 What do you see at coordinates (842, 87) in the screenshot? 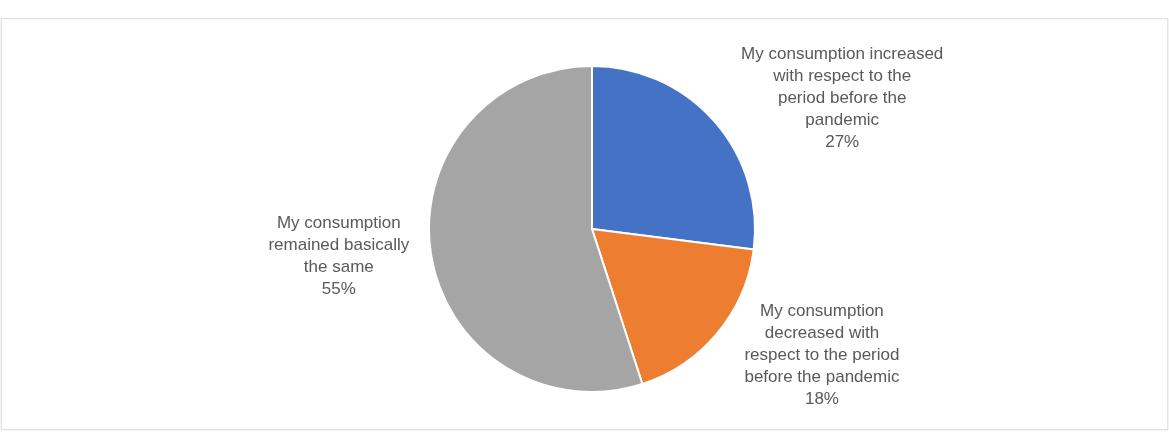
I see `slice-label: My consumption increased with respect to the period before the pandemic` at bounding box center [842, 87].